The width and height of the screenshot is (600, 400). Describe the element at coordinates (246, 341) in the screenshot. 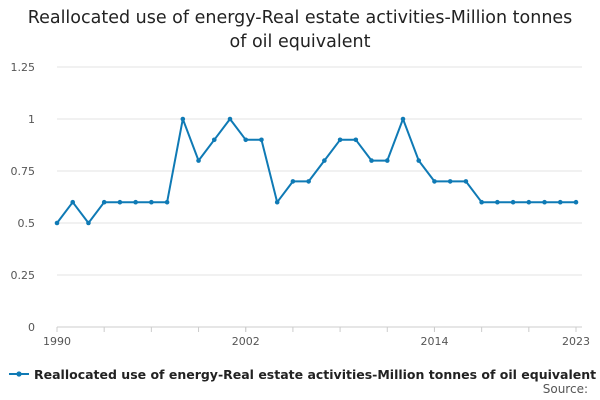

I see `x-tick-label: 2002` at that location.